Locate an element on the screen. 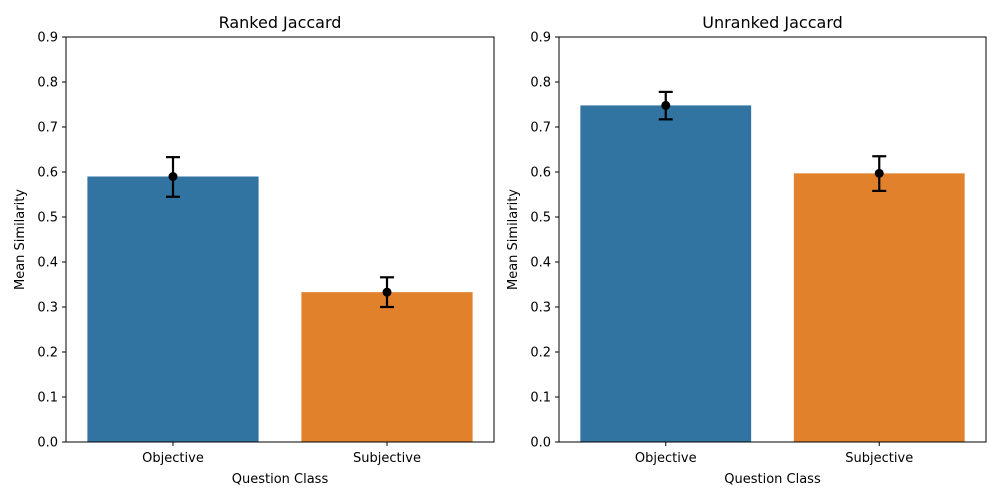 The height and width of the screenshot is (500, 1000). chart-title: Ranked Jaccard is located at coordinates (280, 22).